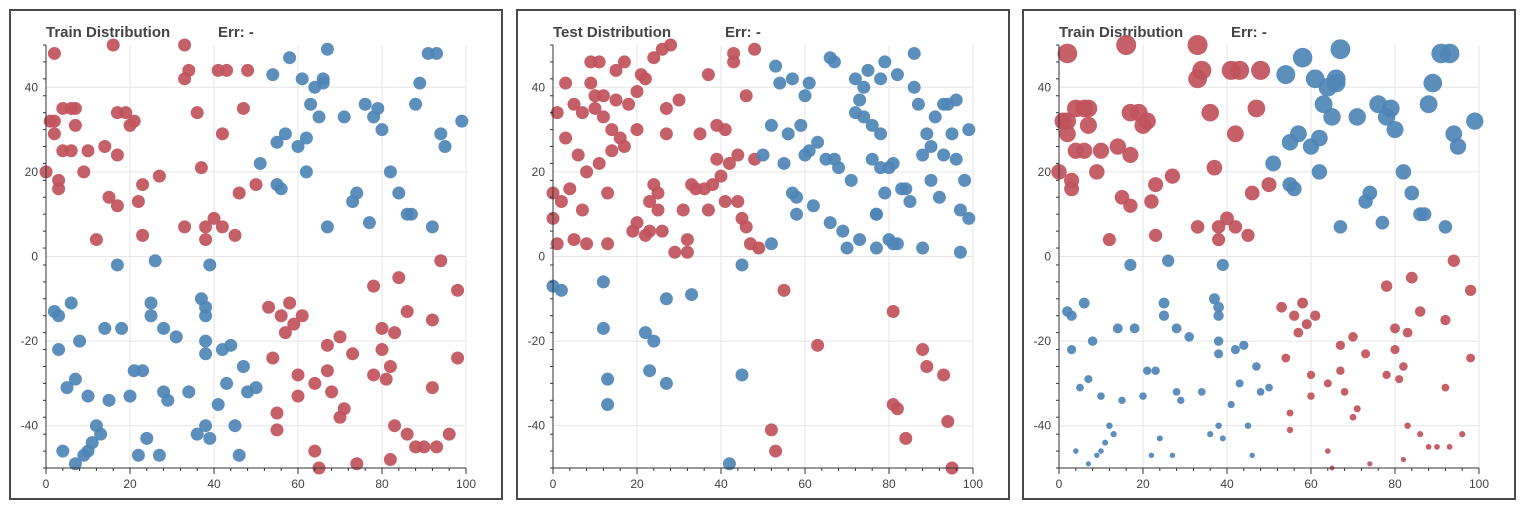 This screenshot has width=1524, height=512. What do you see at coordinates (1395, 484) in the screenshot?
I see `x-tick-label: 80` at bounding box center [1395, 484].